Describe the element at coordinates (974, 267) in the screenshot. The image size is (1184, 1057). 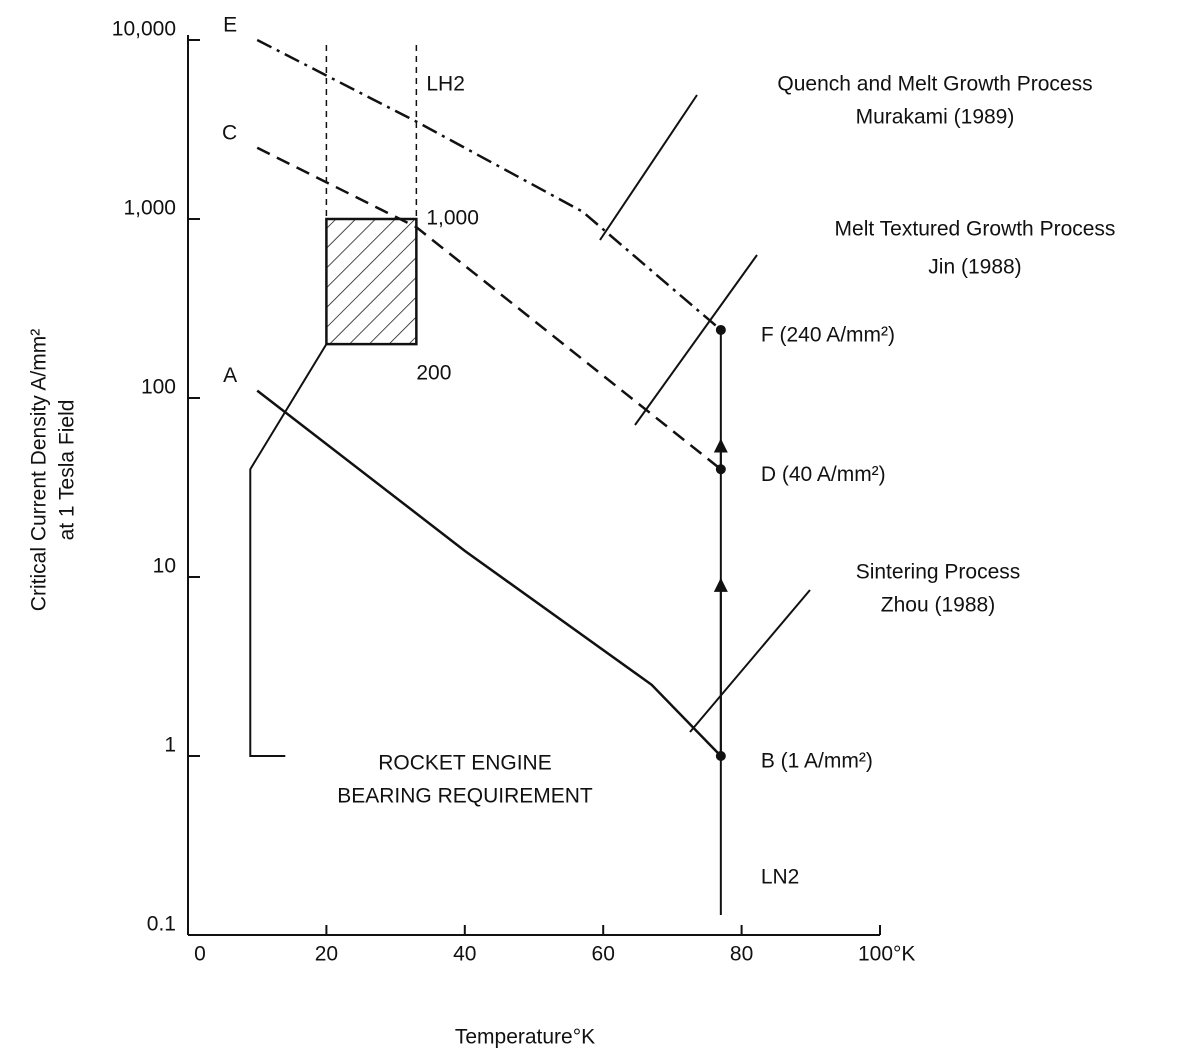
I see `process-label: Jin (1988)` at that location.